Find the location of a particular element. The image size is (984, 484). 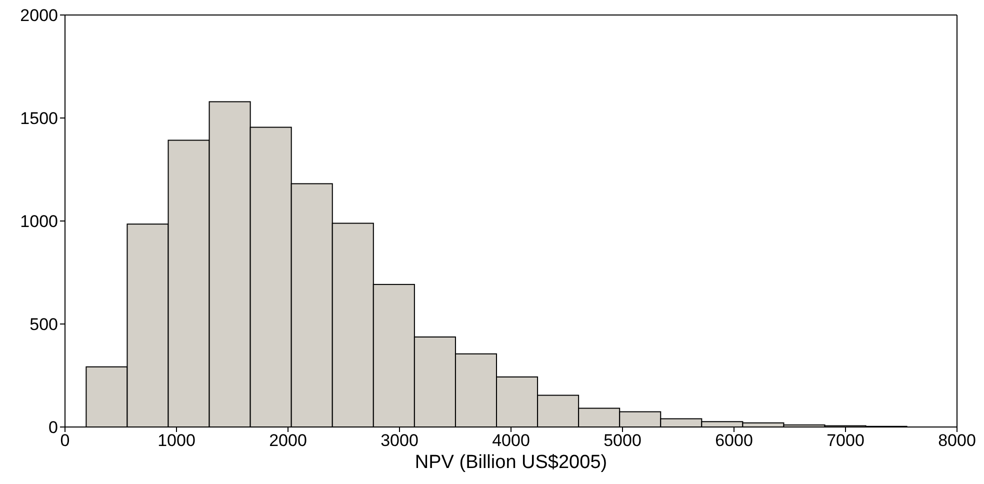

y-tick-label: 1000 is located at coordinates (39, 222).